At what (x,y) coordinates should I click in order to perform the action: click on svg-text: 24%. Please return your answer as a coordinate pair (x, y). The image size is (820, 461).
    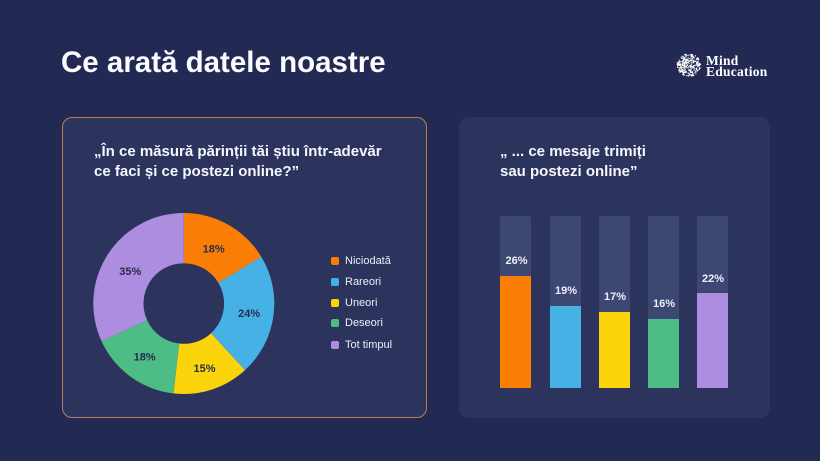
    Looking at the image, I should click on (249, 314).